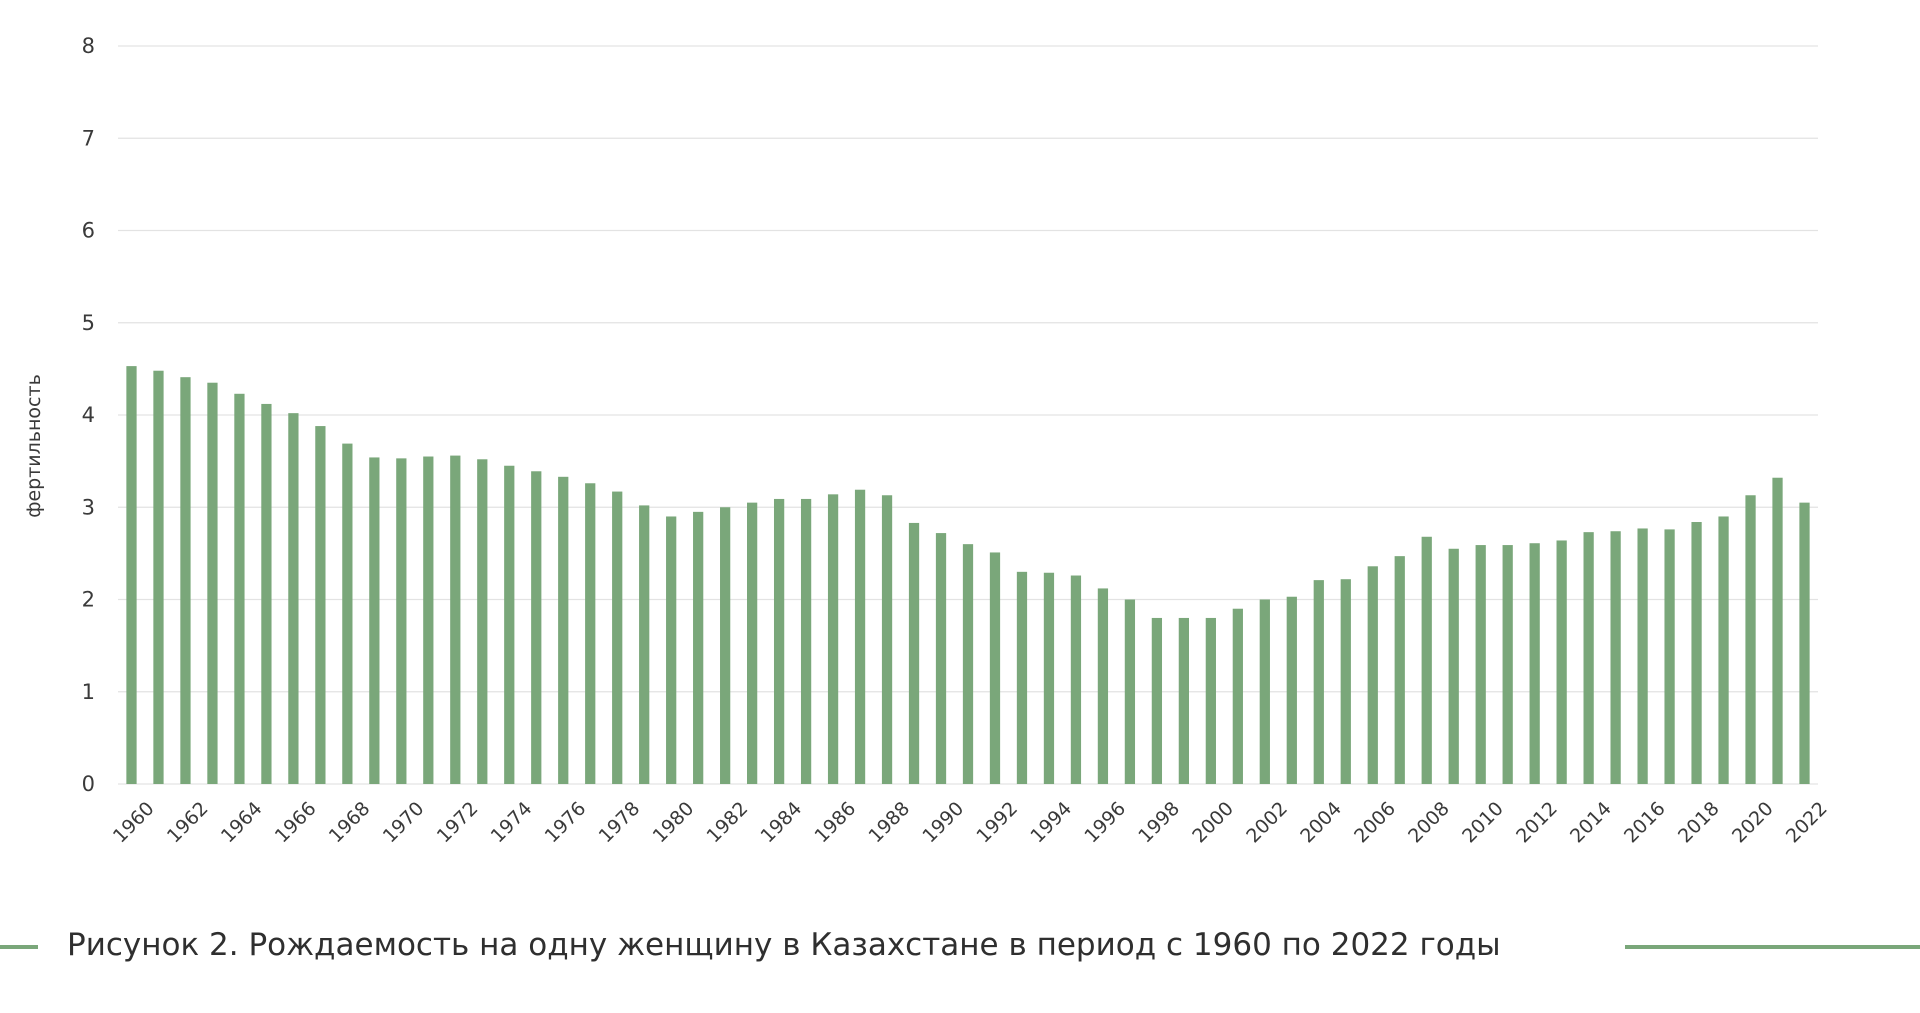 This screenshot has width=1920, height=1013. Describe the element at coordinates (1426, 660) in the screenshot. I see `bar-2008` at that location.